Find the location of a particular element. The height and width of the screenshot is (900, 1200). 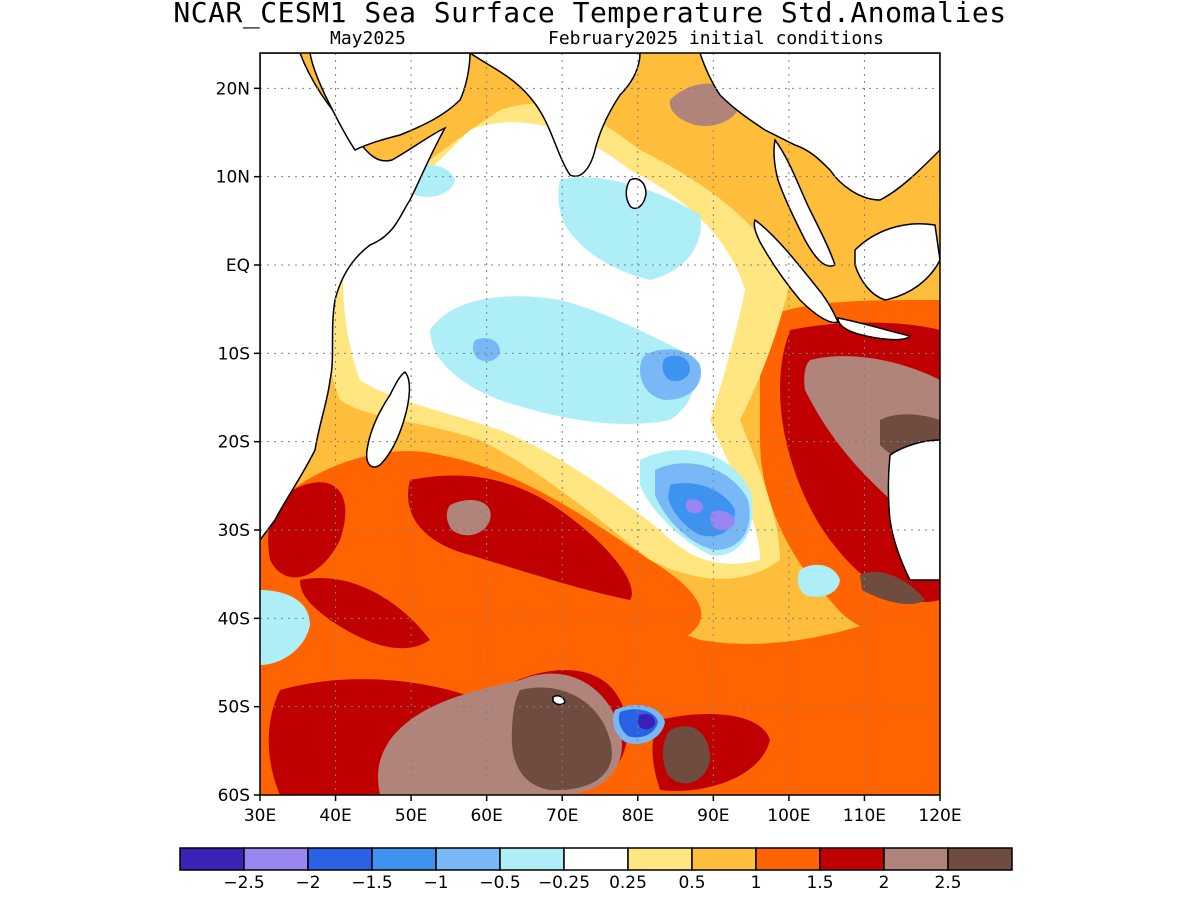

malay-peninsula-land is located at coordinates (804, 202).